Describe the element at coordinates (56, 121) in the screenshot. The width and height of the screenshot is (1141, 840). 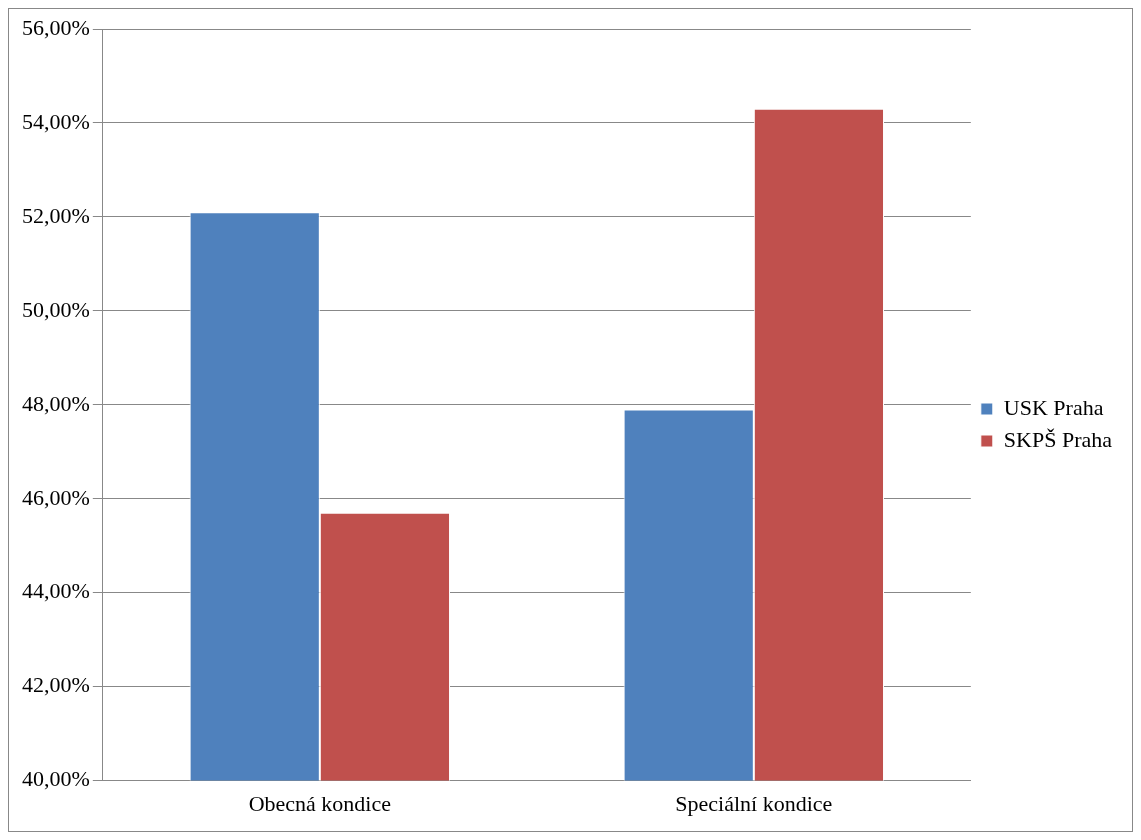
I see `y-tick-label: 54,00%` at that location.